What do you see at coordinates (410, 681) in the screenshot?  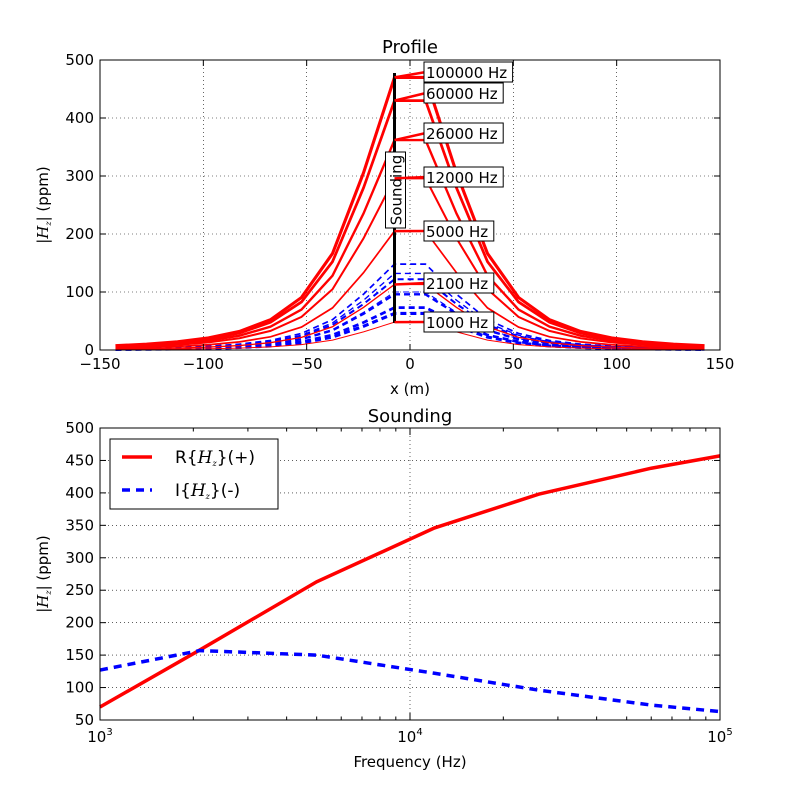 I see `imag-sounding-line` at bounding box center [410, 681].